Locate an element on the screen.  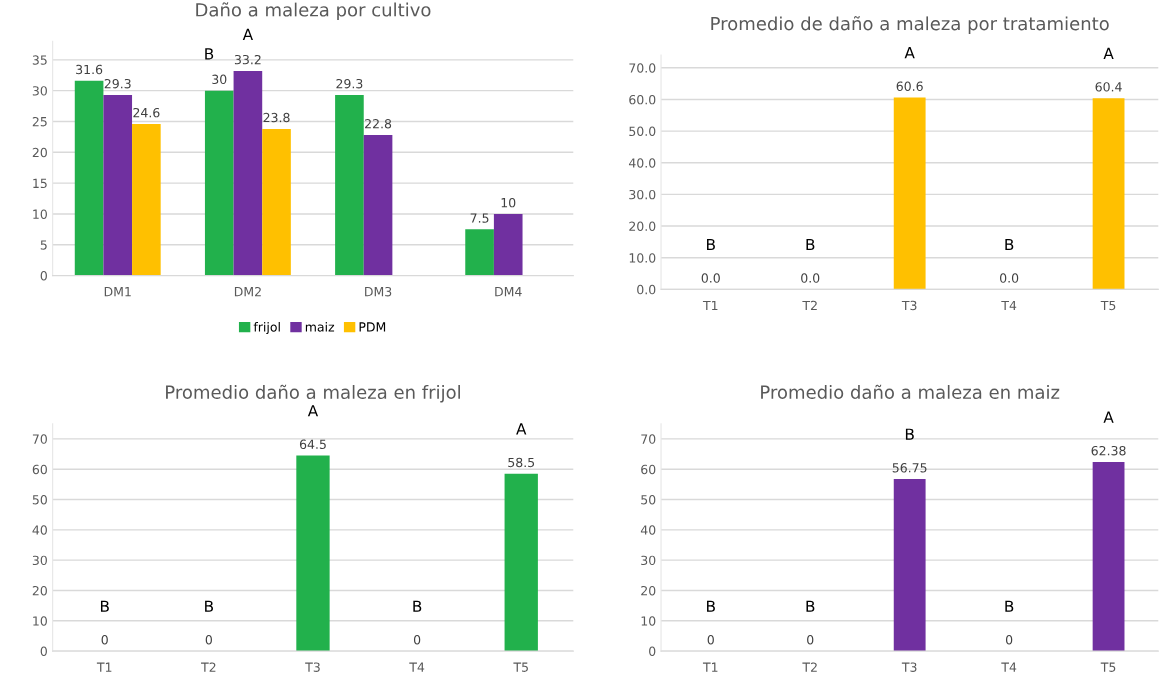
y-tick-label: 0.0 is located at coordinates (646, 289).